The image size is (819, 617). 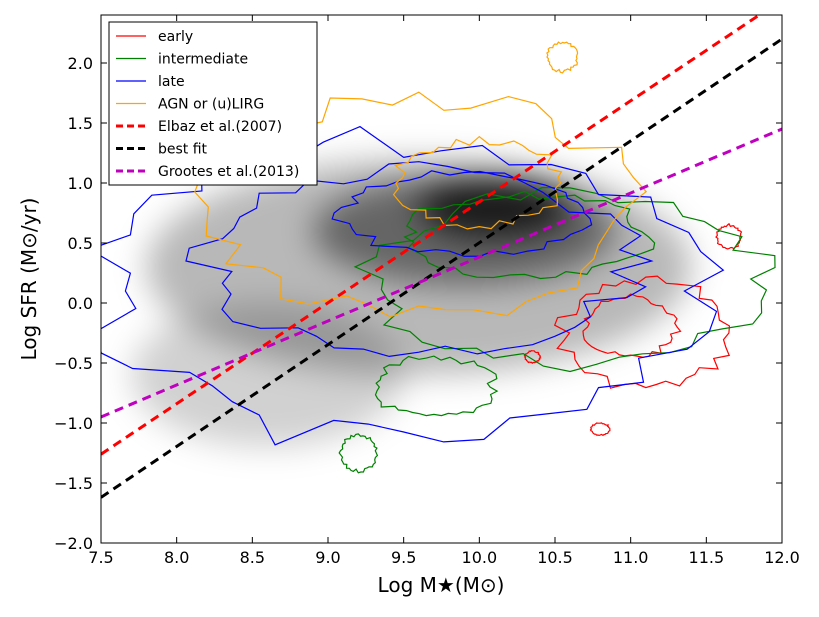 I want to click on legend-label: Elbaz et al.(2007), so click(x=220, y=127).